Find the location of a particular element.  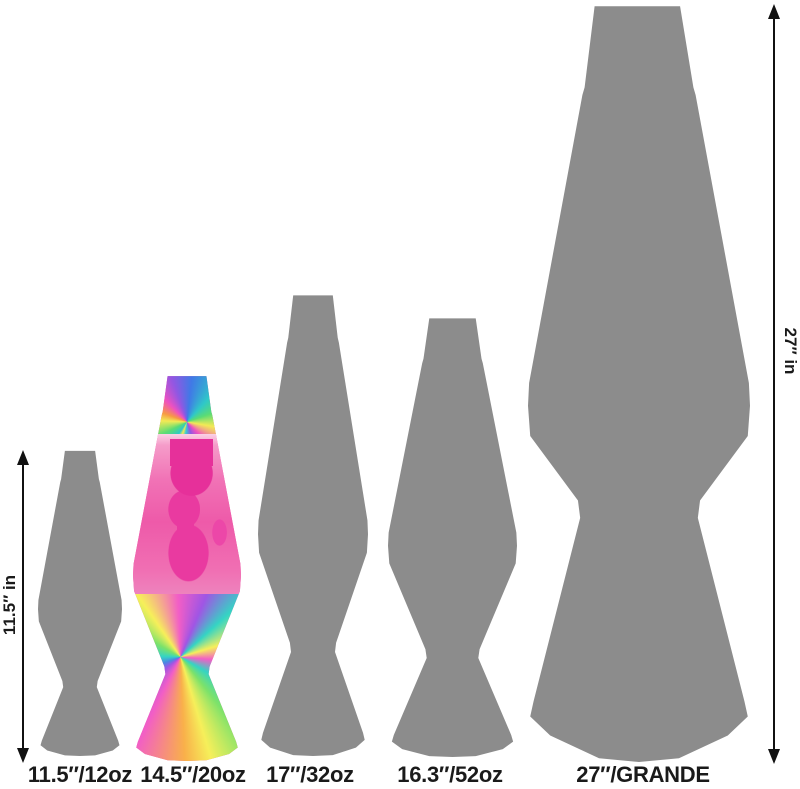

height-label-small: 11.5″ in is located at coordinates (9, 605).